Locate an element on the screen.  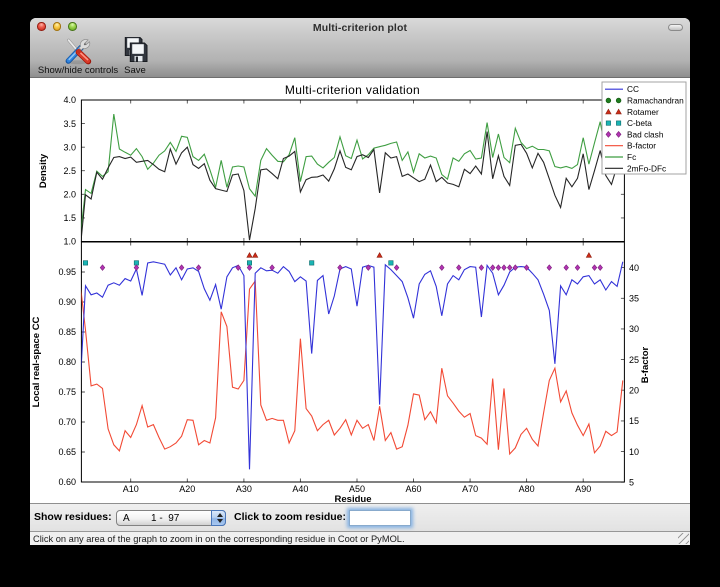
svg-text: CC is located at coordinates (633, 89).